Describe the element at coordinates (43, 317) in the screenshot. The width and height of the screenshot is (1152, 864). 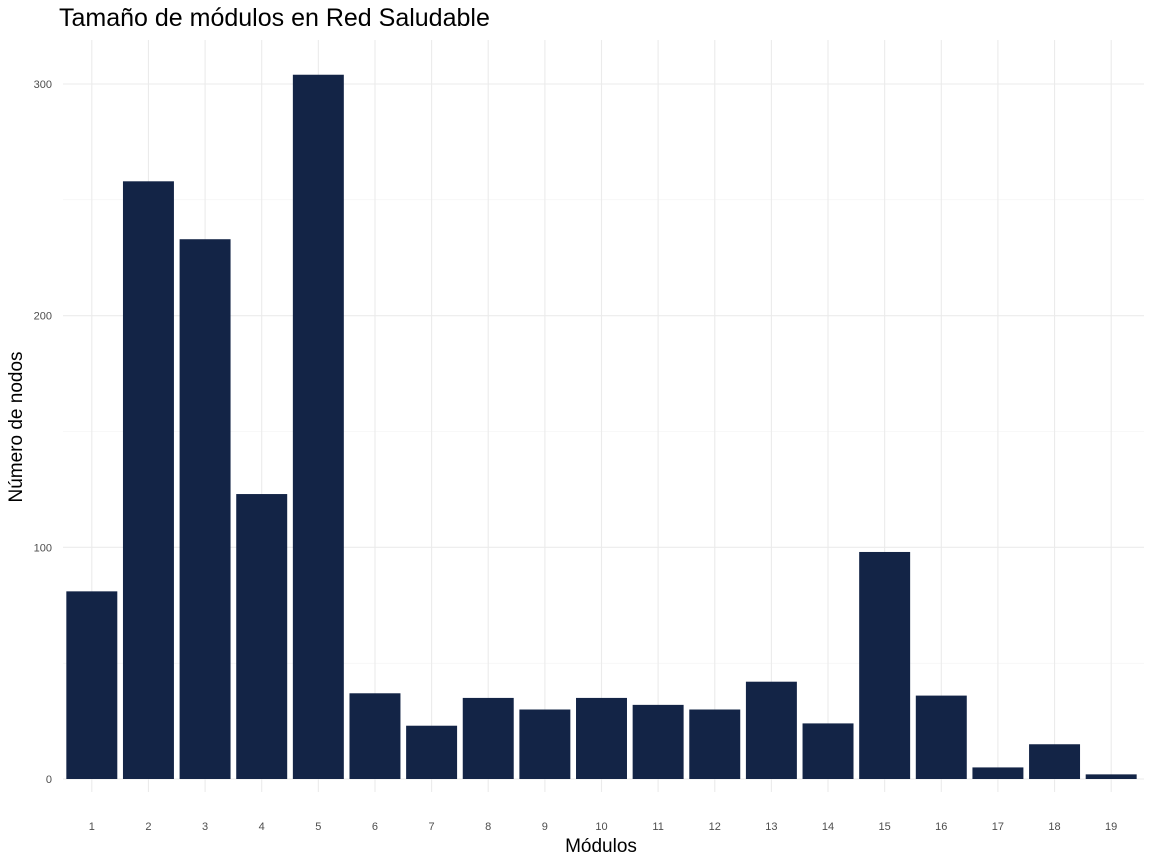
I see `y-tick-label: 200` at that location.